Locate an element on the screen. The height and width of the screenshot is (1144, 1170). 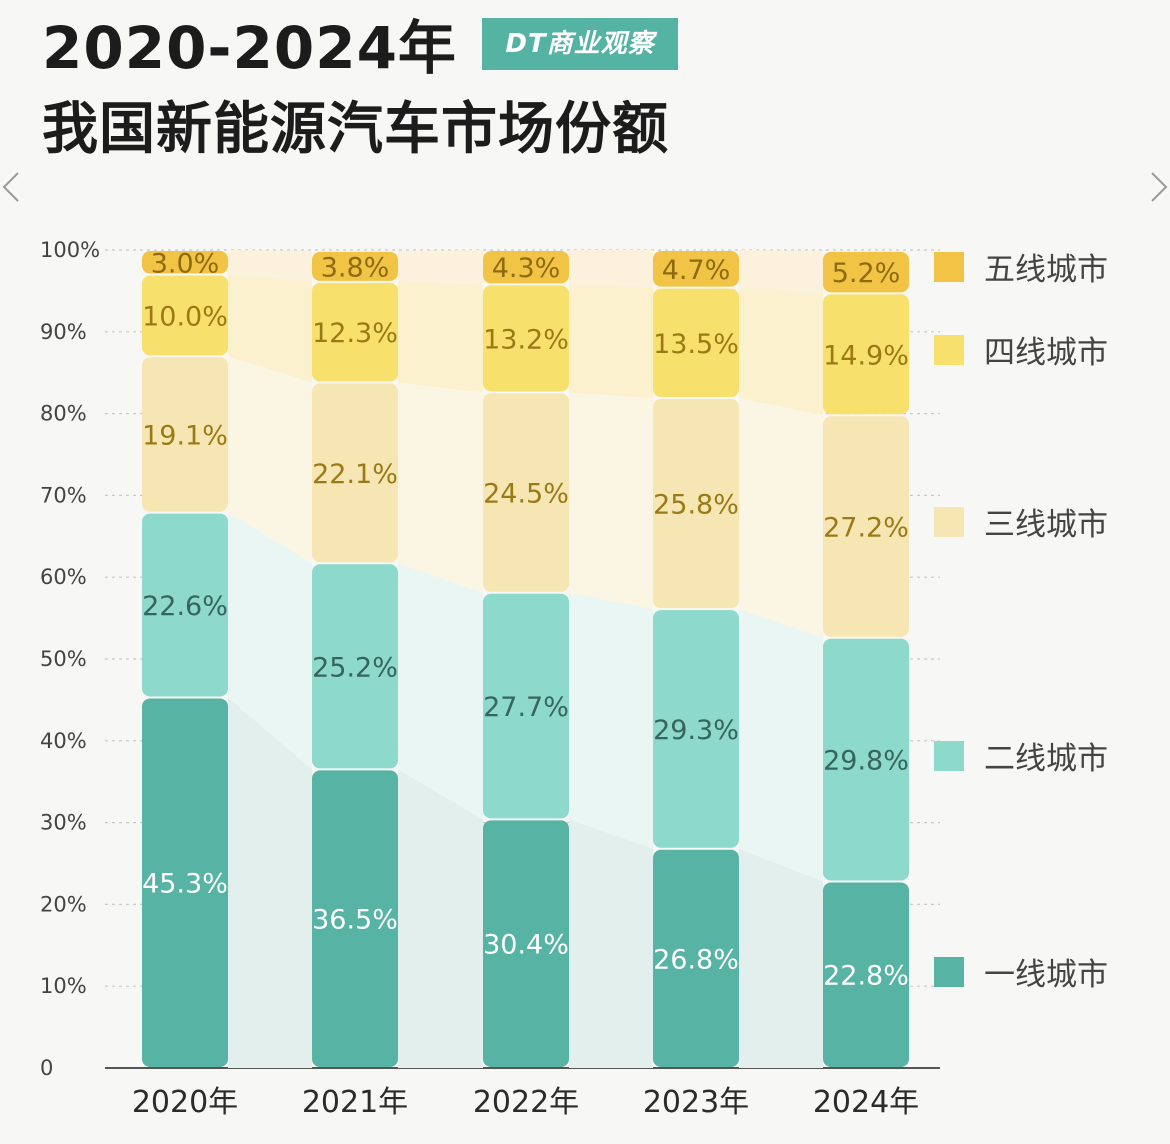
legend-label: 二线城市 is located at coordinates (1046, 759).